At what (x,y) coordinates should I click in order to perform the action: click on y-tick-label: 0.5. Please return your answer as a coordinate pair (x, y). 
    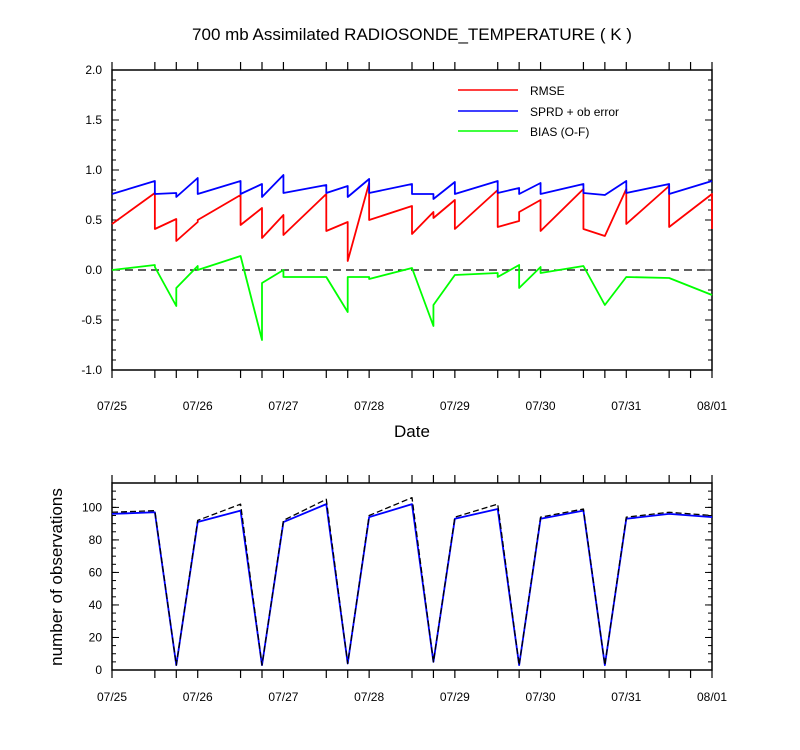
    Looking at the image, I should click on (93, 220).